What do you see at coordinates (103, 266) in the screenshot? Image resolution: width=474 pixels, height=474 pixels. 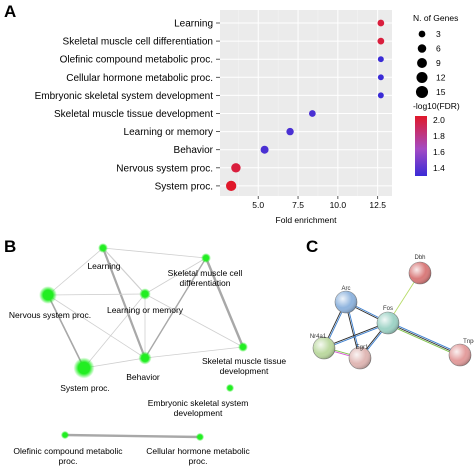 I see `network-node-label: Learning` at bounding box center [103, 266].